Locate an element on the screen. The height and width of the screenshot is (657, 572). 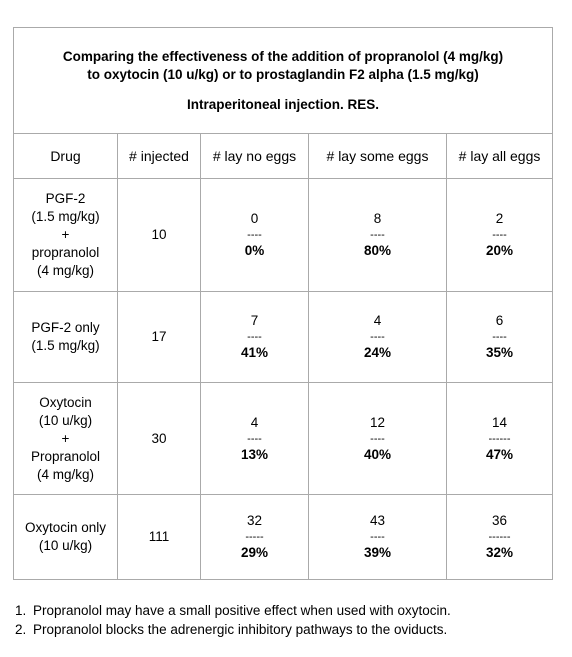
outcome-cell: 43 ---- 39% is located at coordinates (377, 537).